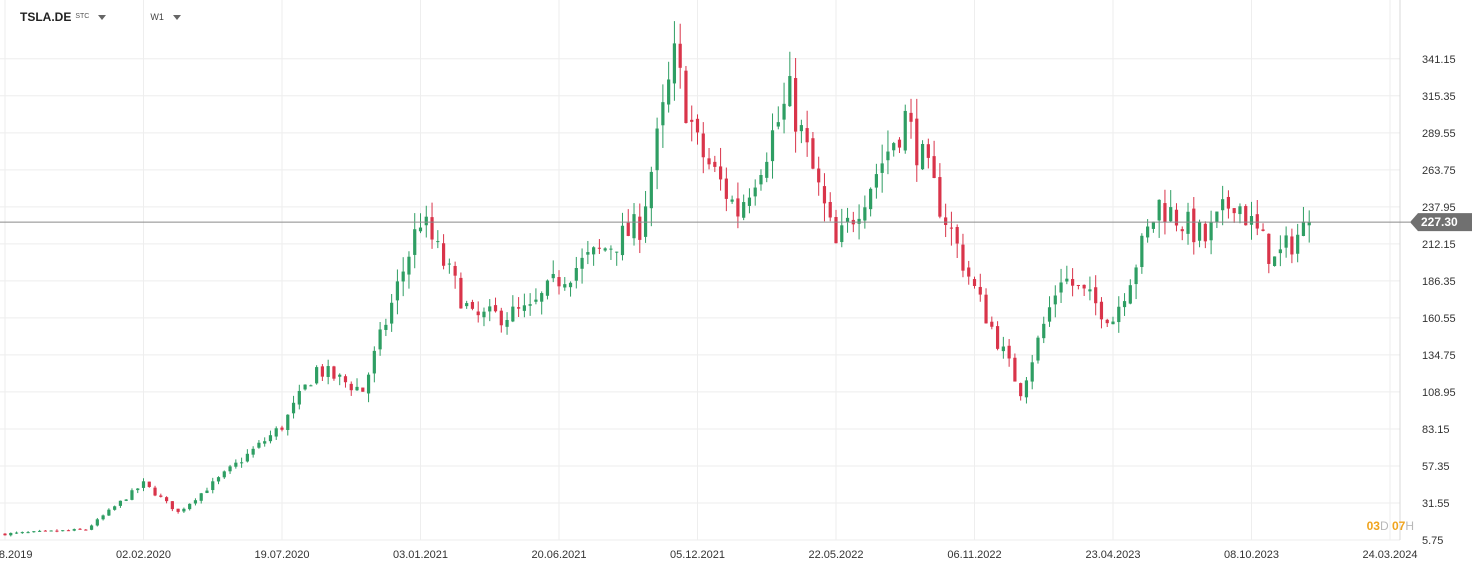 The image size is (1482, 571). Describe the element at coordinates (102, 17) in the screenshot. I see `symbol-dropdown-icon` at that location.